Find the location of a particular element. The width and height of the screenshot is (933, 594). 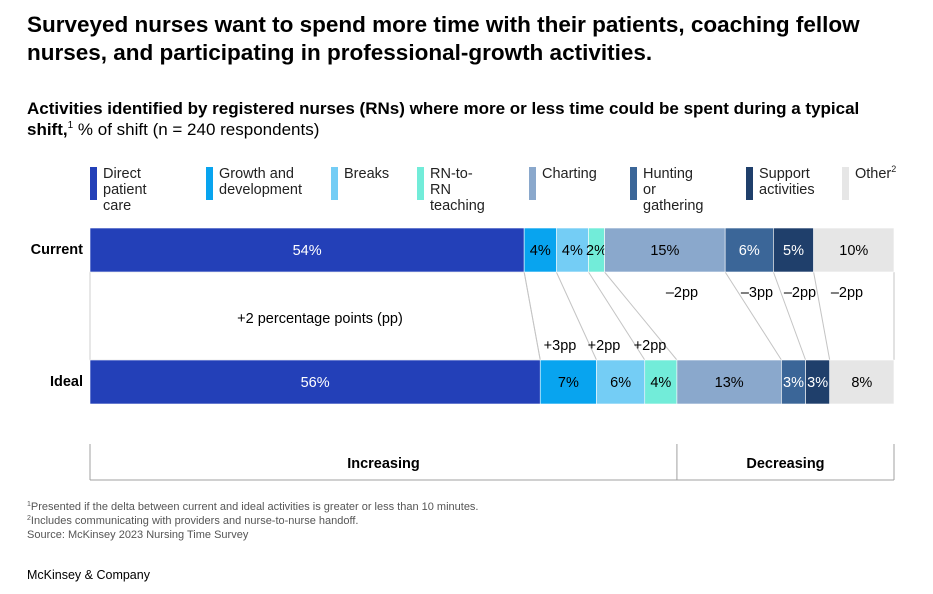

data-label: 8% is located at coordinates (861, 383).